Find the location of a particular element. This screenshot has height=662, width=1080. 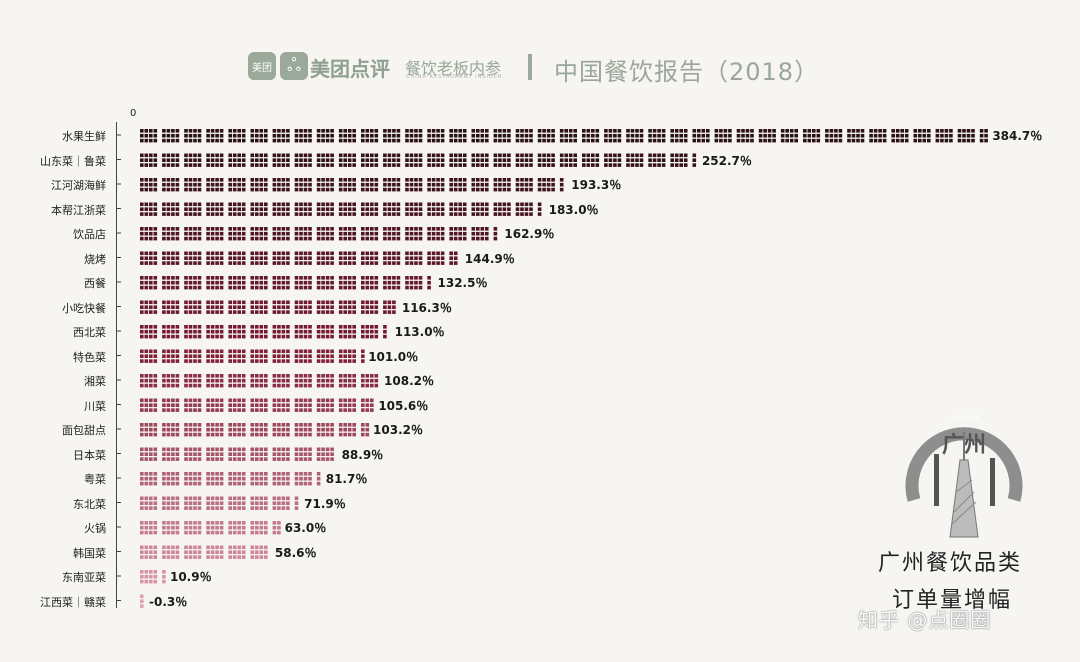

category-label: 山东菜｜鲁菜 is located at coordinates (73, 161).